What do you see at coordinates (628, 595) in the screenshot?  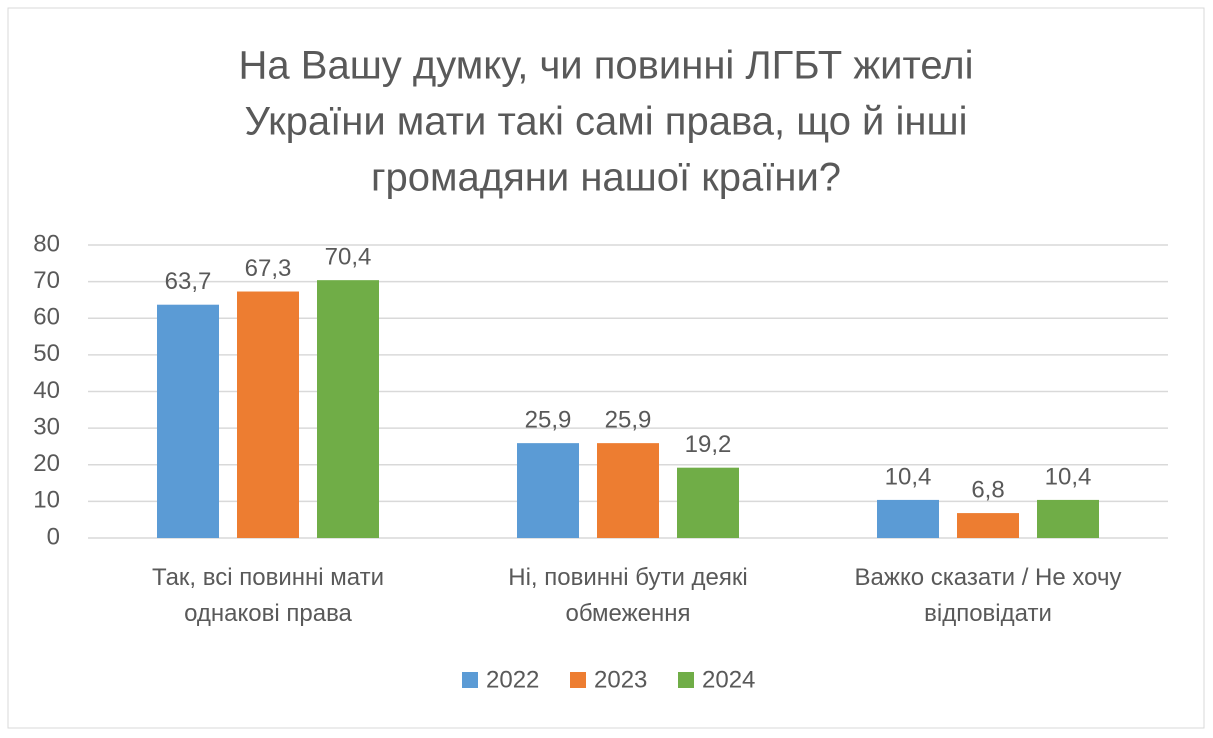 I see `x-tick-label: Ні, повинні бути деякі обмеження` at bounding box center [628, 595].